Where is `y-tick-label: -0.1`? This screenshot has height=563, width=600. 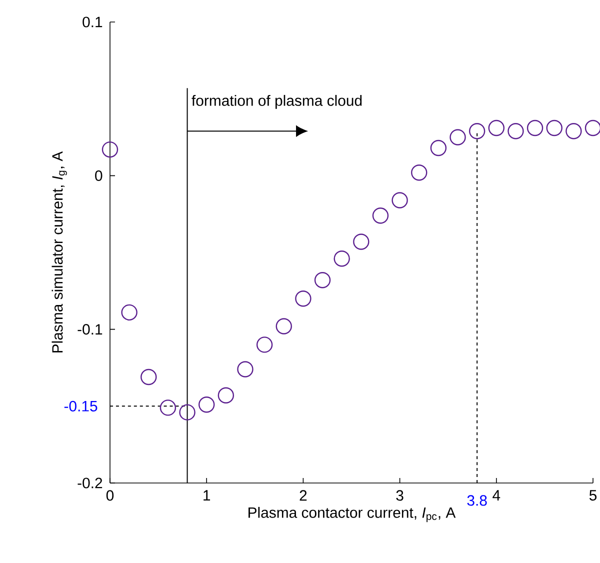
y-tick-label: -0.1 is located at coordinates (90, 329).